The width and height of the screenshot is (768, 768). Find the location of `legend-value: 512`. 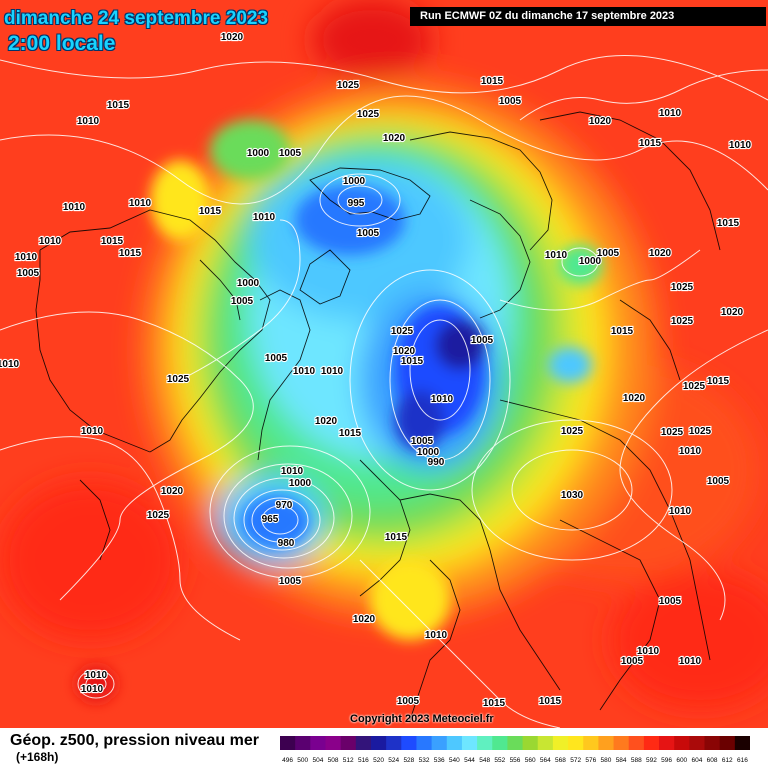

legend-value: 512 is located at coordinates (348, 760).